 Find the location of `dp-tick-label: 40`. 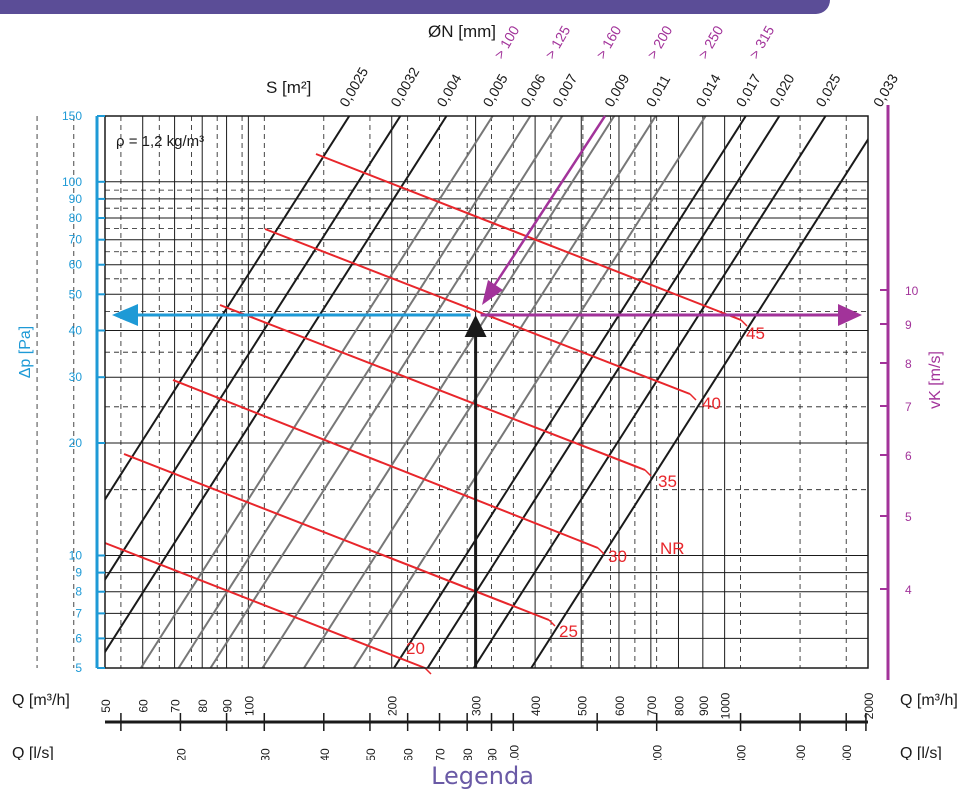

dp-tick-label: 40 is located at coordinates (76, 331).